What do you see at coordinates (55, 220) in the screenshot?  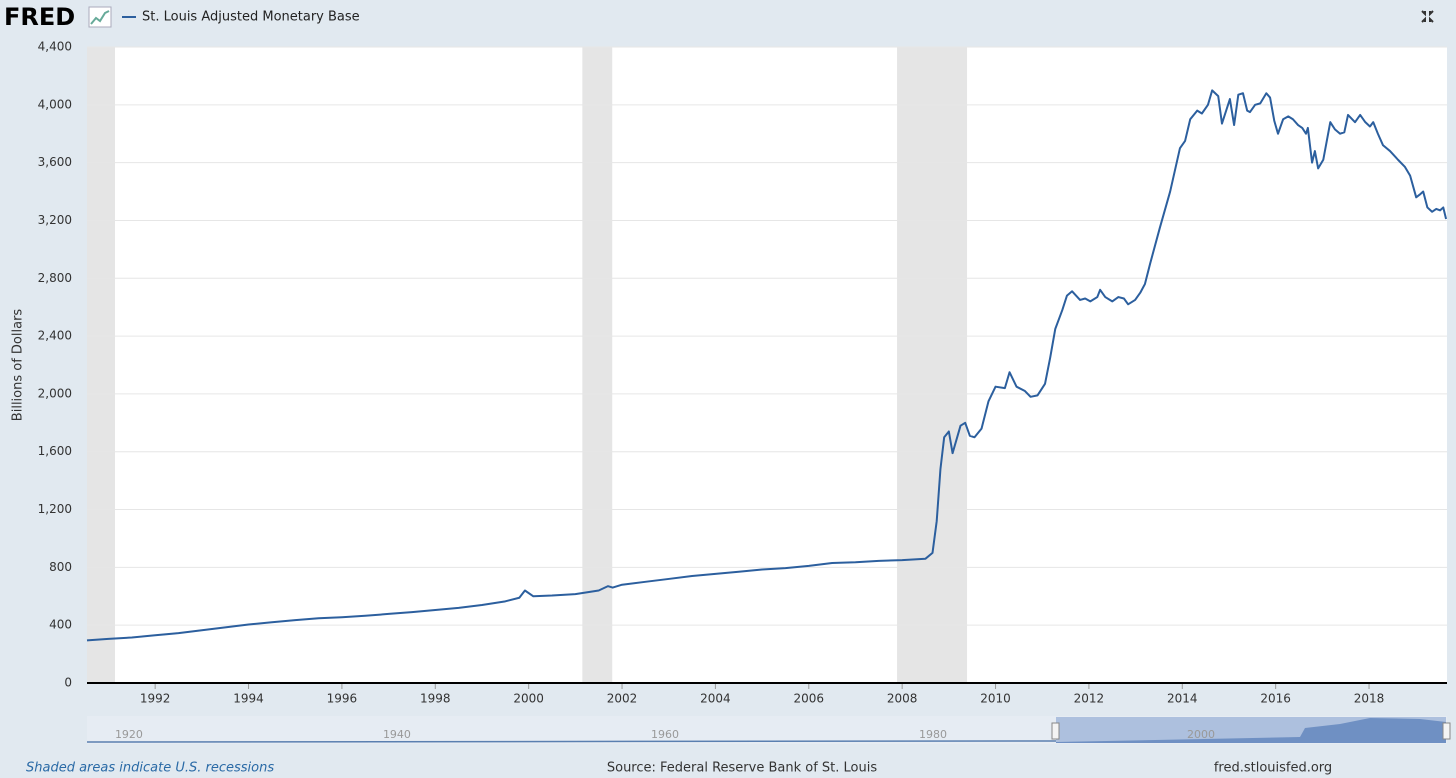 I see `y-tick-label: 3,200` at bounding box center [55, 220].